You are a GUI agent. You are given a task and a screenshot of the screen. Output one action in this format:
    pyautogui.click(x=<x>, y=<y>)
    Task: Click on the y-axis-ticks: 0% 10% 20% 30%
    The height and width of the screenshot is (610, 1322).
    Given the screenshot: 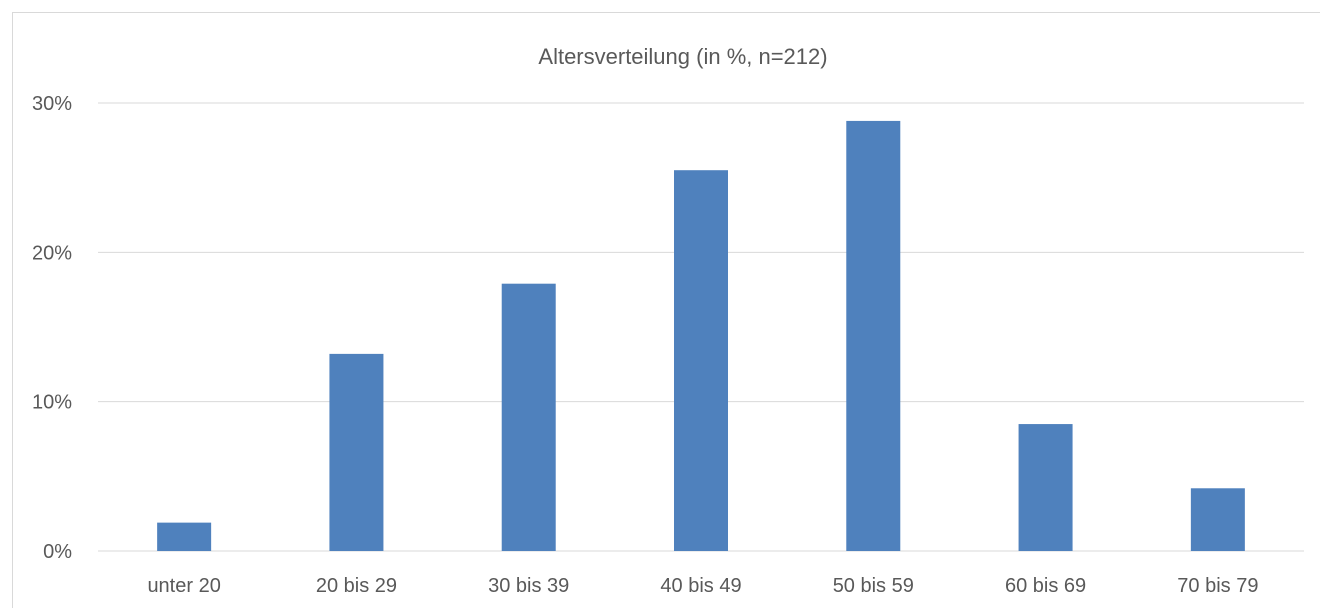 What is the action you would take?
    pyautogui.click(x=52, y=328)
    